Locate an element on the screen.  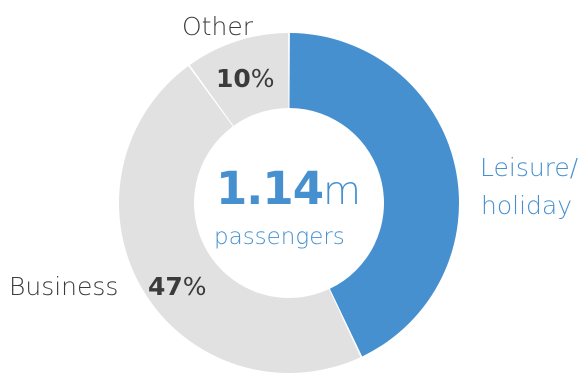
center-unit: m is located at coordinates (342, 191).